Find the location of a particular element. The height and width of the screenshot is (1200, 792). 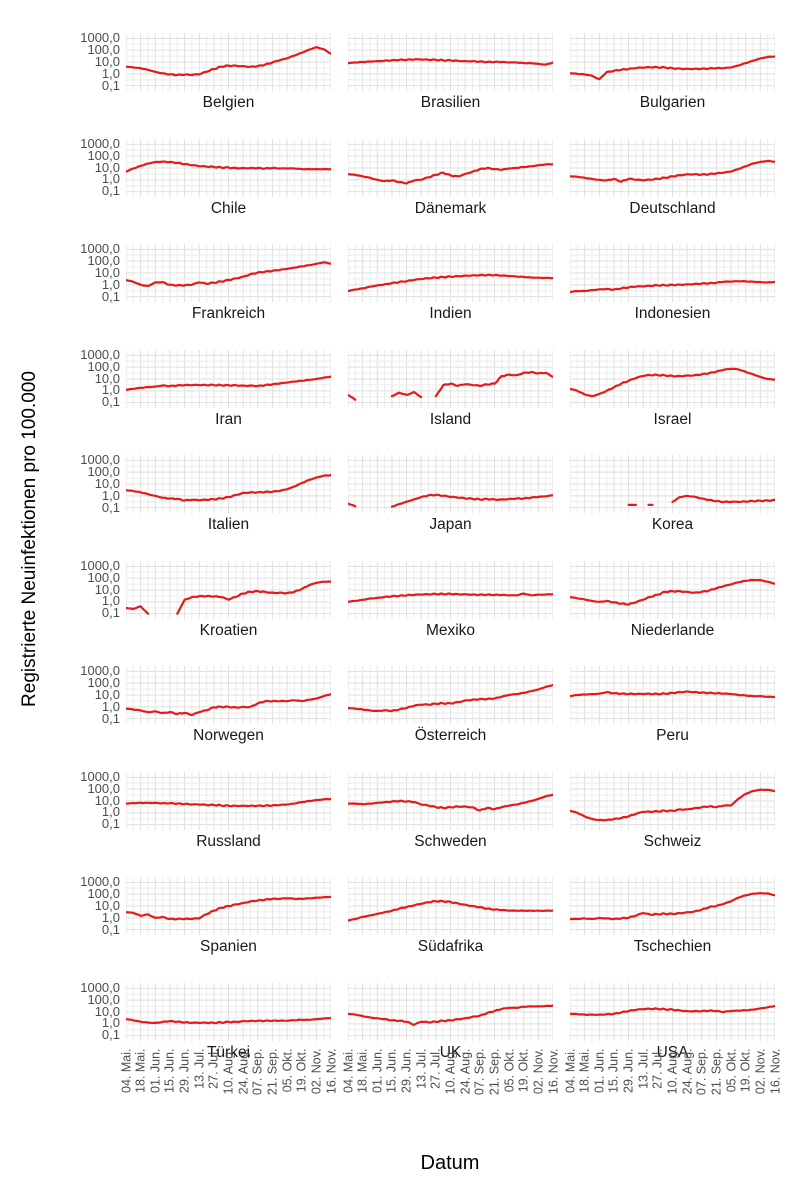

facet-plot-frankreich is located at coordinates (228, 273).